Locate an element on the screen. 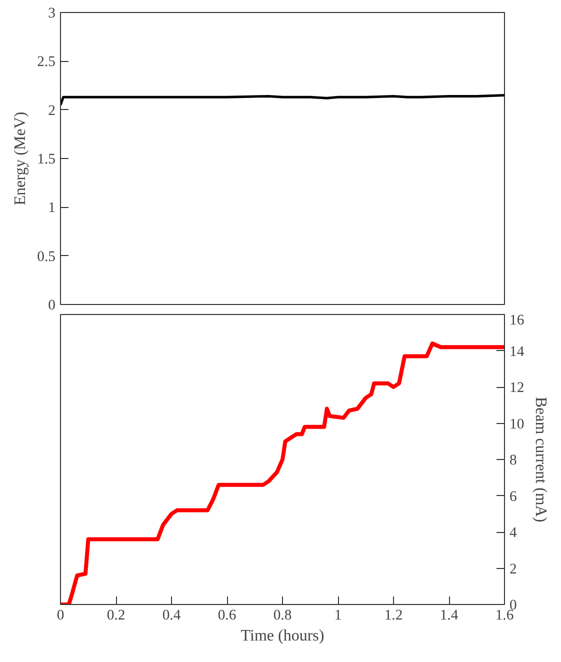  x-tick-label: 0.2 is located at coordinates (116, 616).